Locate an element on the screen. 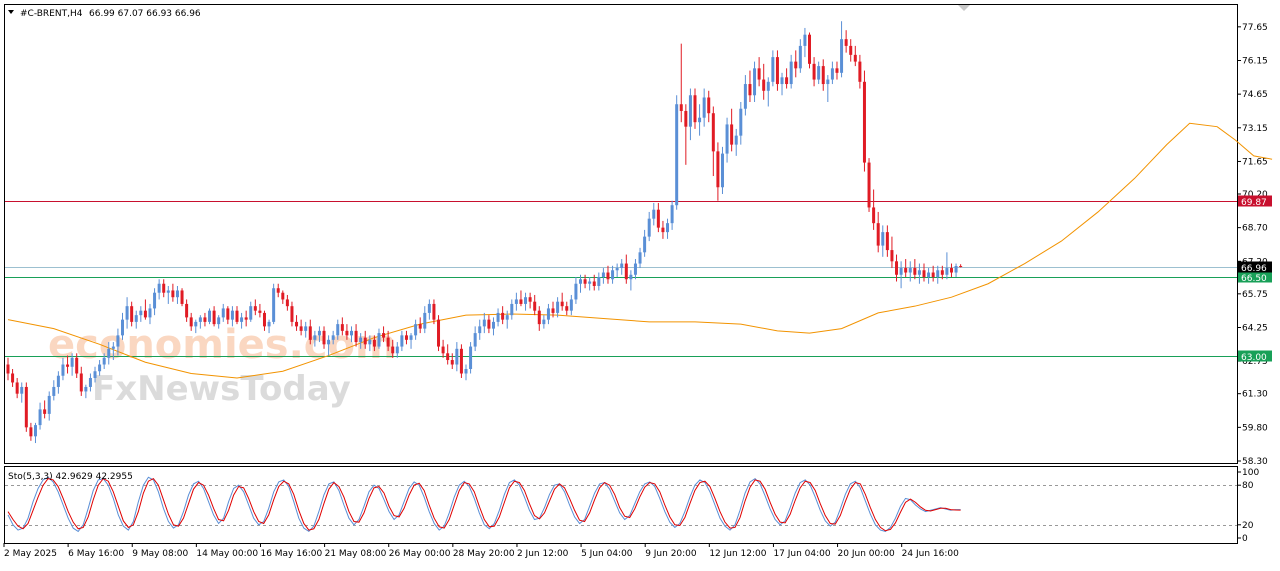  stochastic-k-line is located at coordinates (484, 504).